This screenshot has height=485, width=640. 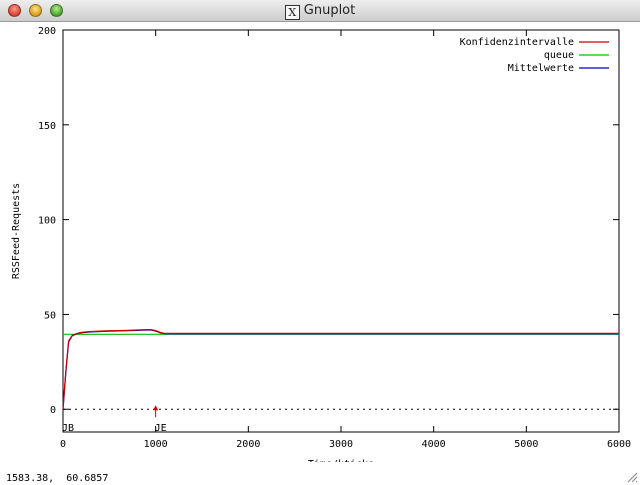 I want to click on annotation-label: JB, so click(x=68, y=428).